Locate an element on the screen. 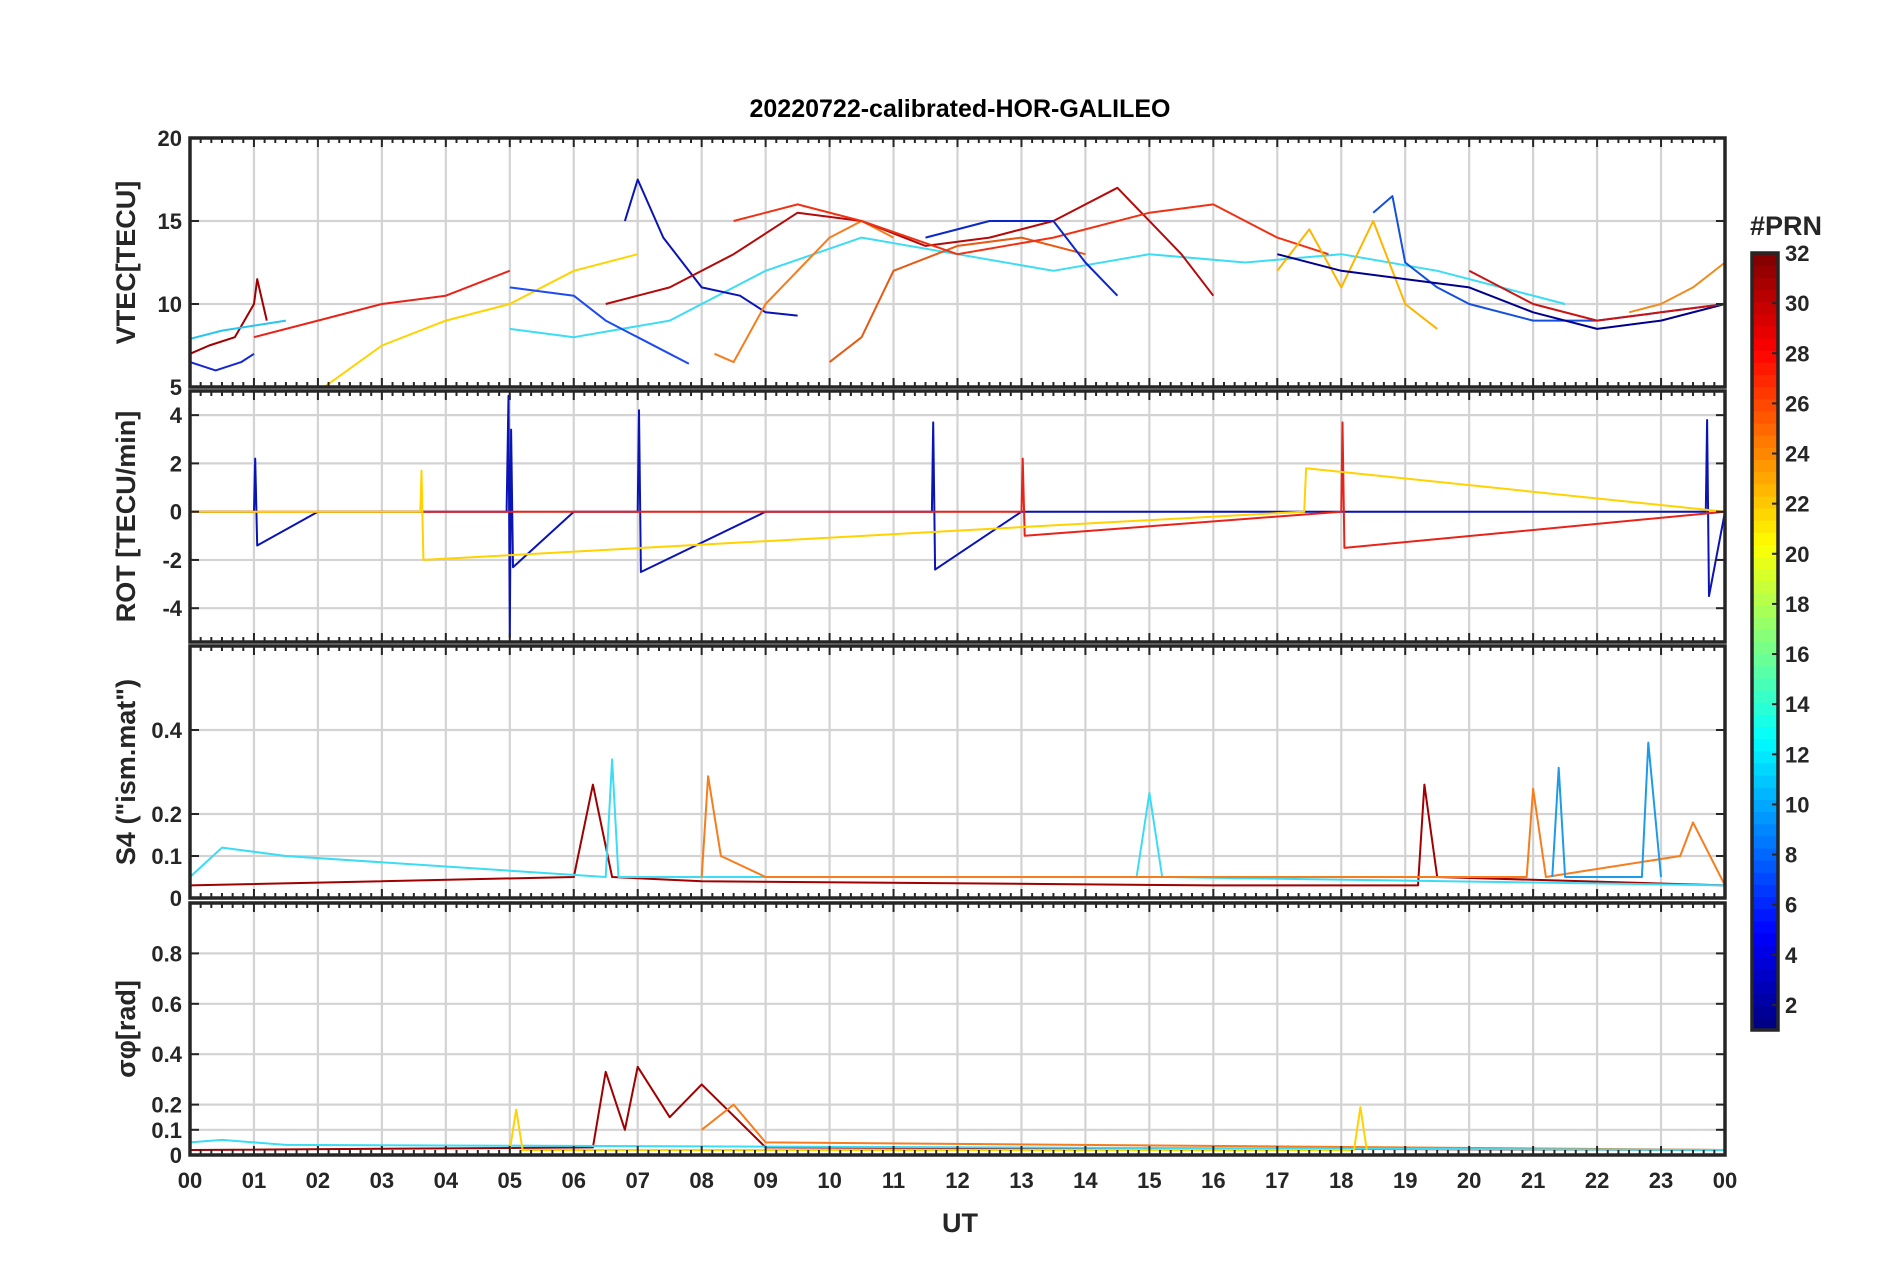 Image resolution: width=1902 pixels, height=1272 pixels. y-axis-label: S4 ("ism.mat") is located at coordinates (126, 772).